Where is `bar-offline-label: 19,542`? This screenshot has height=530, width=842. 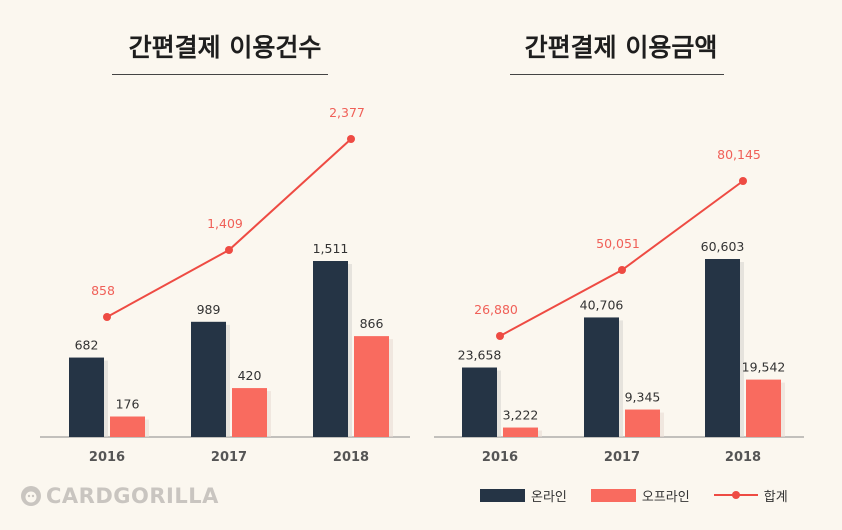
bar-offline-label: 19,542 is located at coordinates (764, 367).